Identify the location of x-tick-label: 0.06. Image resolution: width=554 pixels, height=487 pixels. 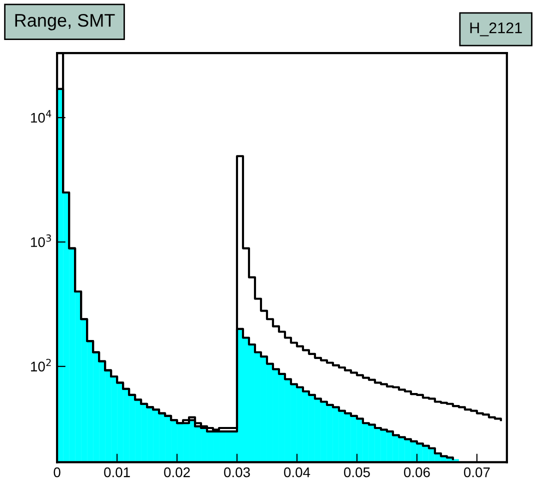
(417, 472).